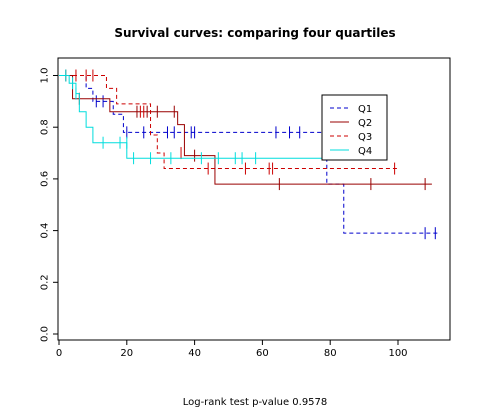  Describe the element at coordinates (45, 76) in the screenshot. I see `y-tick-label: 1.0` at that location.